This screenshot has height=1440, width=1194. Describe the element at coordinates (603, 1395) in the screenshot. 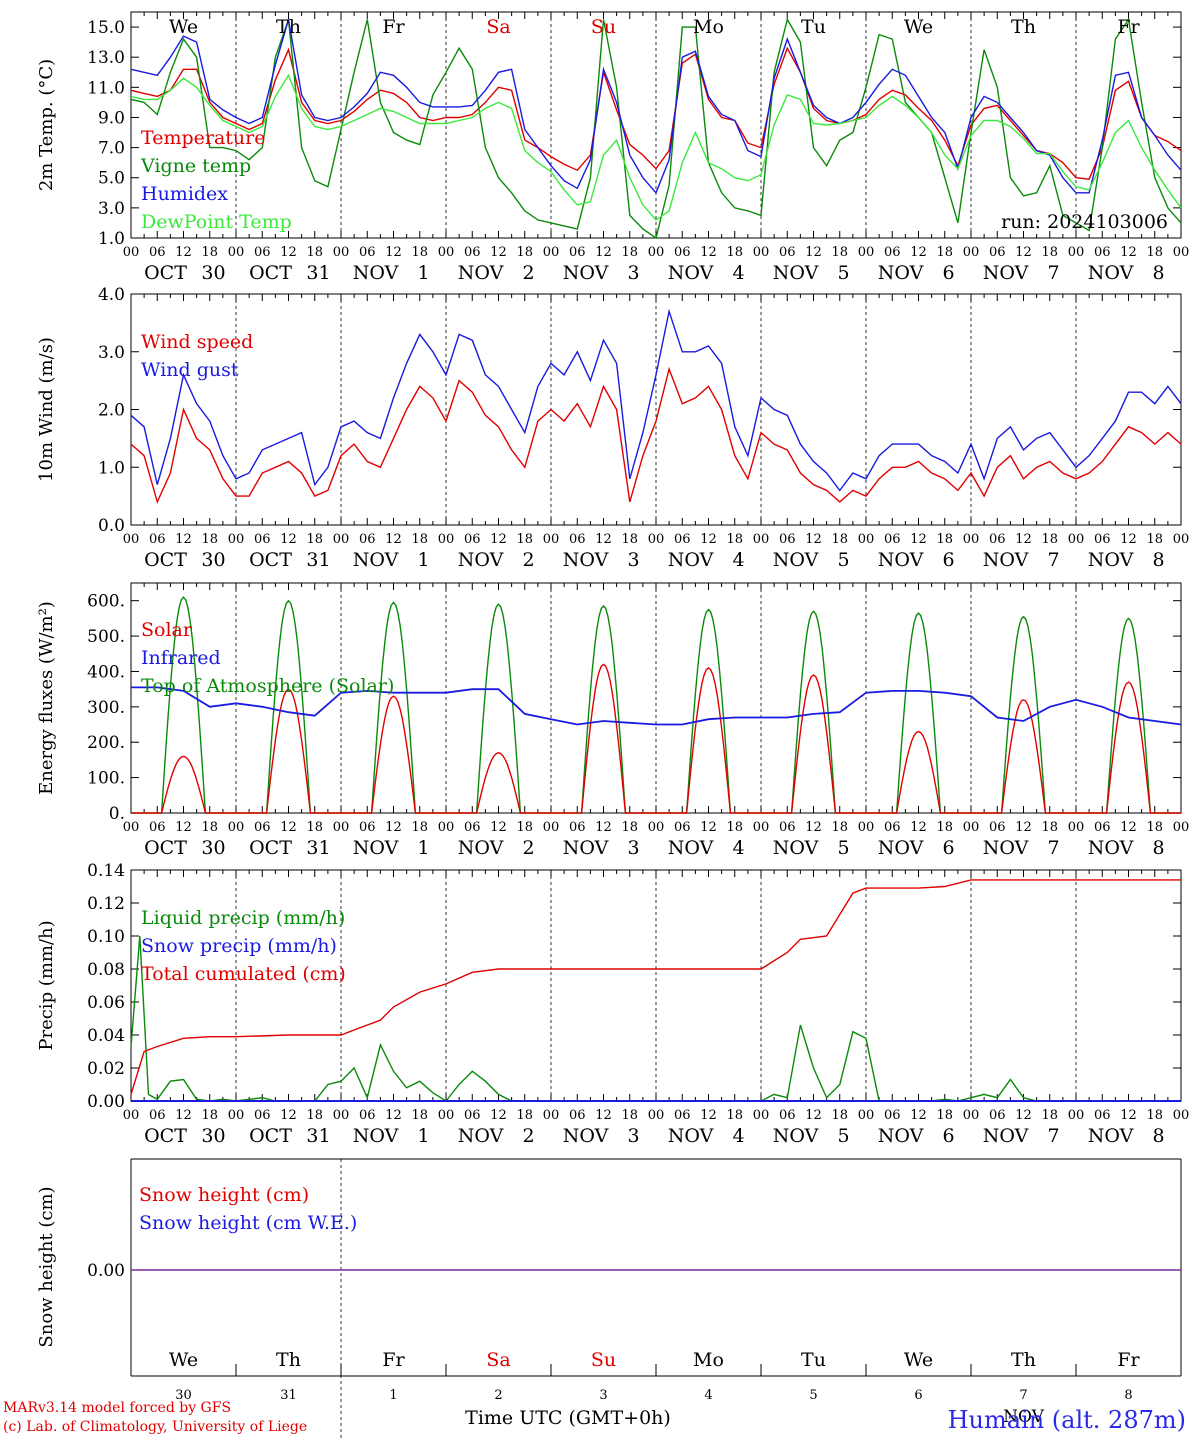

I see `day-number-label: 3` at that location.